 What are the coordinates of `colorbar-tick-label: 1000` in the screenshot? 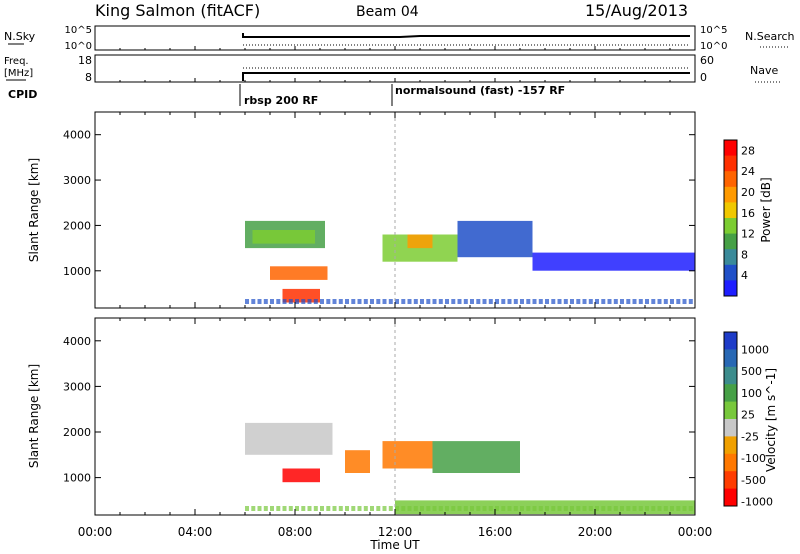 It's located at (755, 349).